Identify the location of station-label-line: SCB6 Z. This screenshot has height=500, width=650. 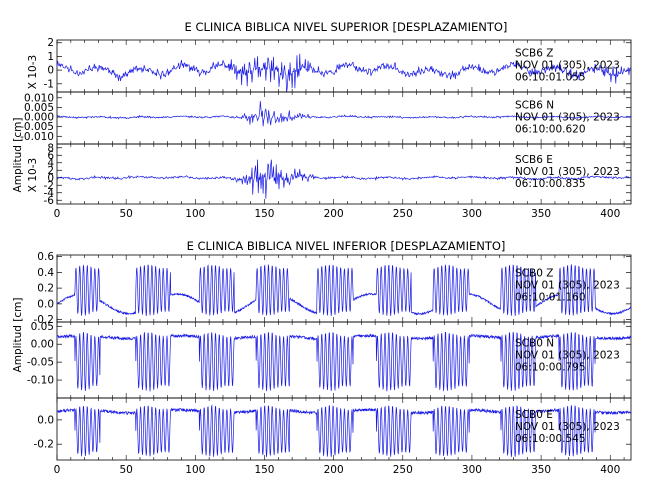
(534, 54).